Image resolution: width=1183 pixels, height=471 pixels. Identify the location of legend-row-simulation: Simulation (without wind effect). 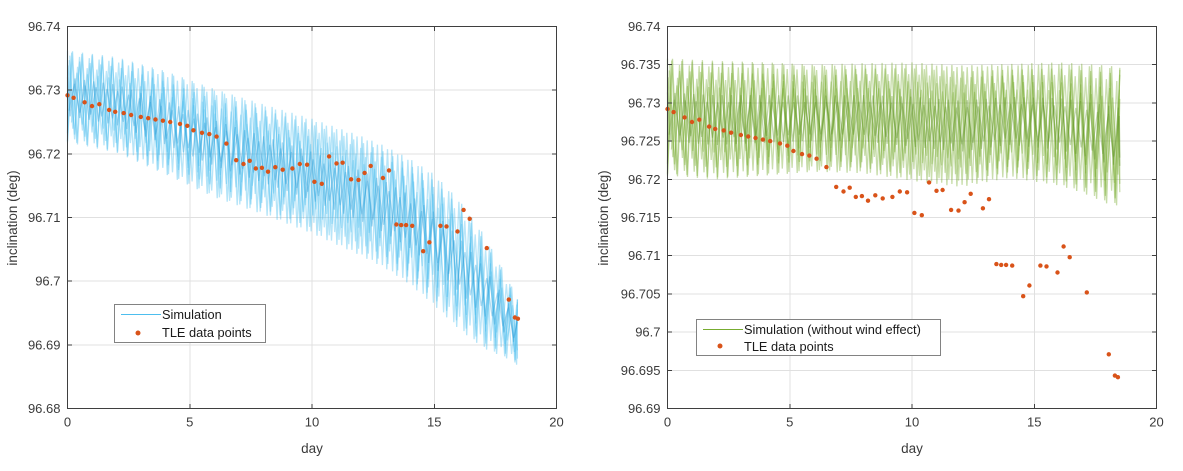
(818, 329).